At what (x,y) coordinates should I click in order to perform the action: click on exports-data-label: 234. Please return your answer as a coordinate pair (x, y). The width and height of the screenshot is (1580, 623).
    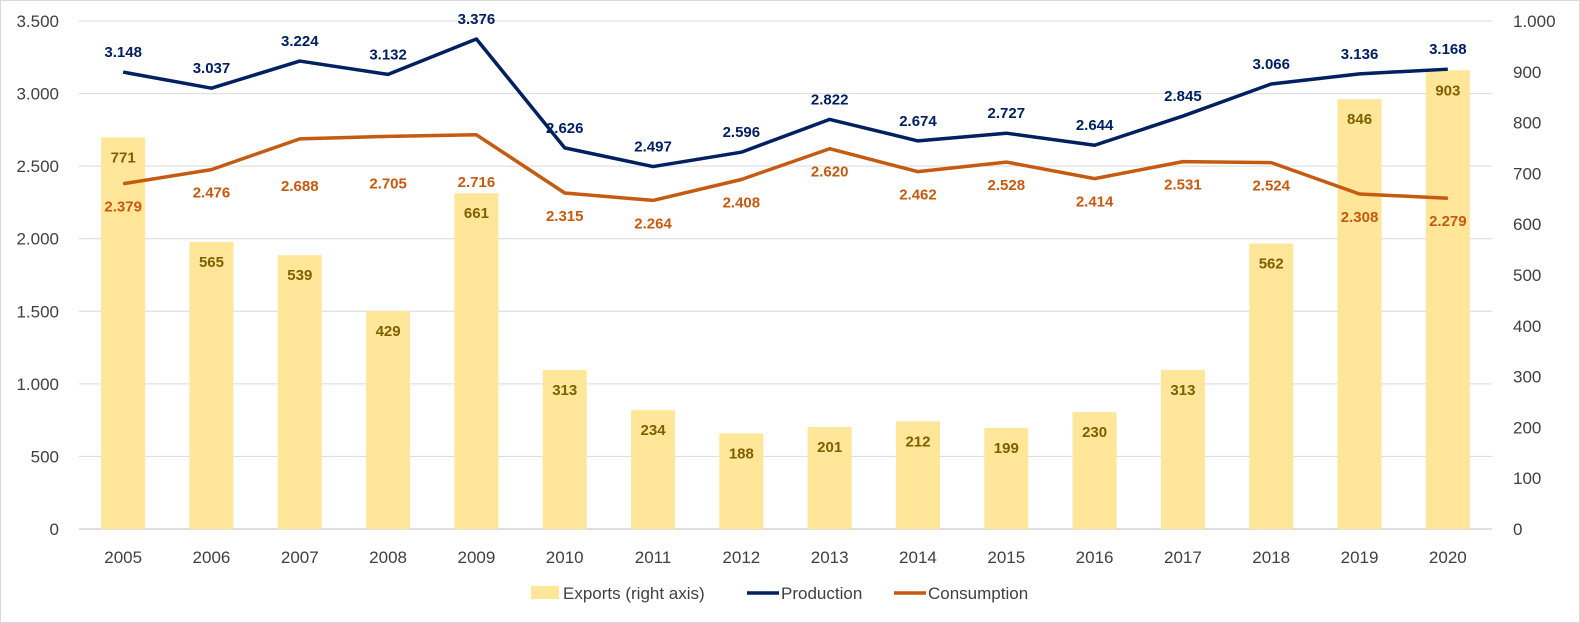
    Looking at the image, I should click on (654, 430).